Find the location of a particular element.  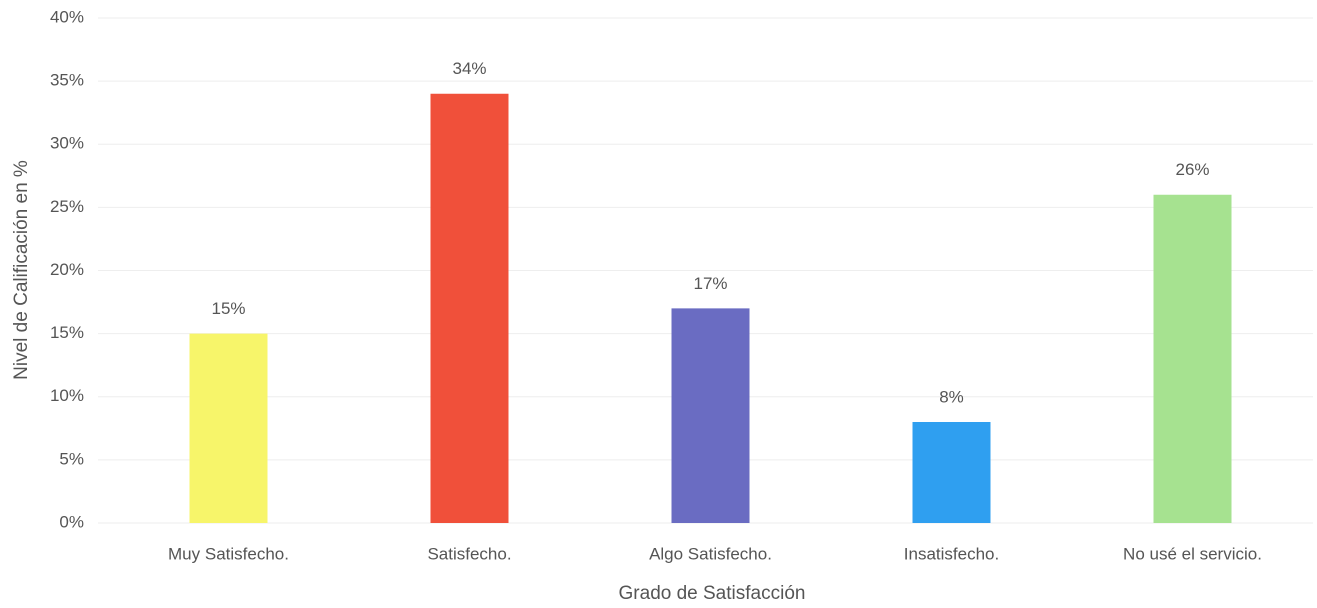

data-label: 15% is located at coordinates (228, 308).